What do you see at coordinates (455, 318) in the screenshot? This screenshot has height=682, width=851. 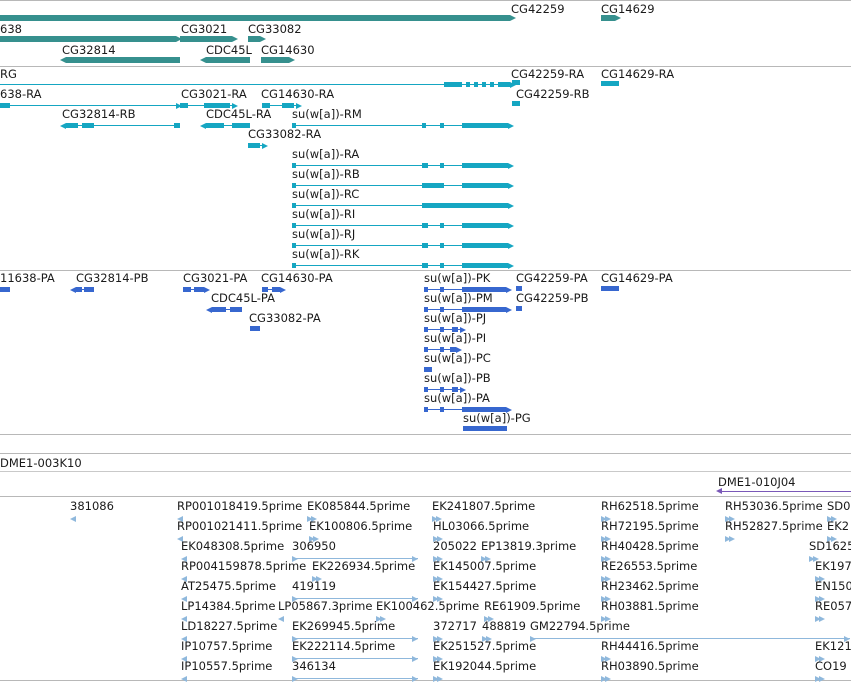 I see `polypeptide-label: su(w[a])-PJ` at bounding box center [455, 318].